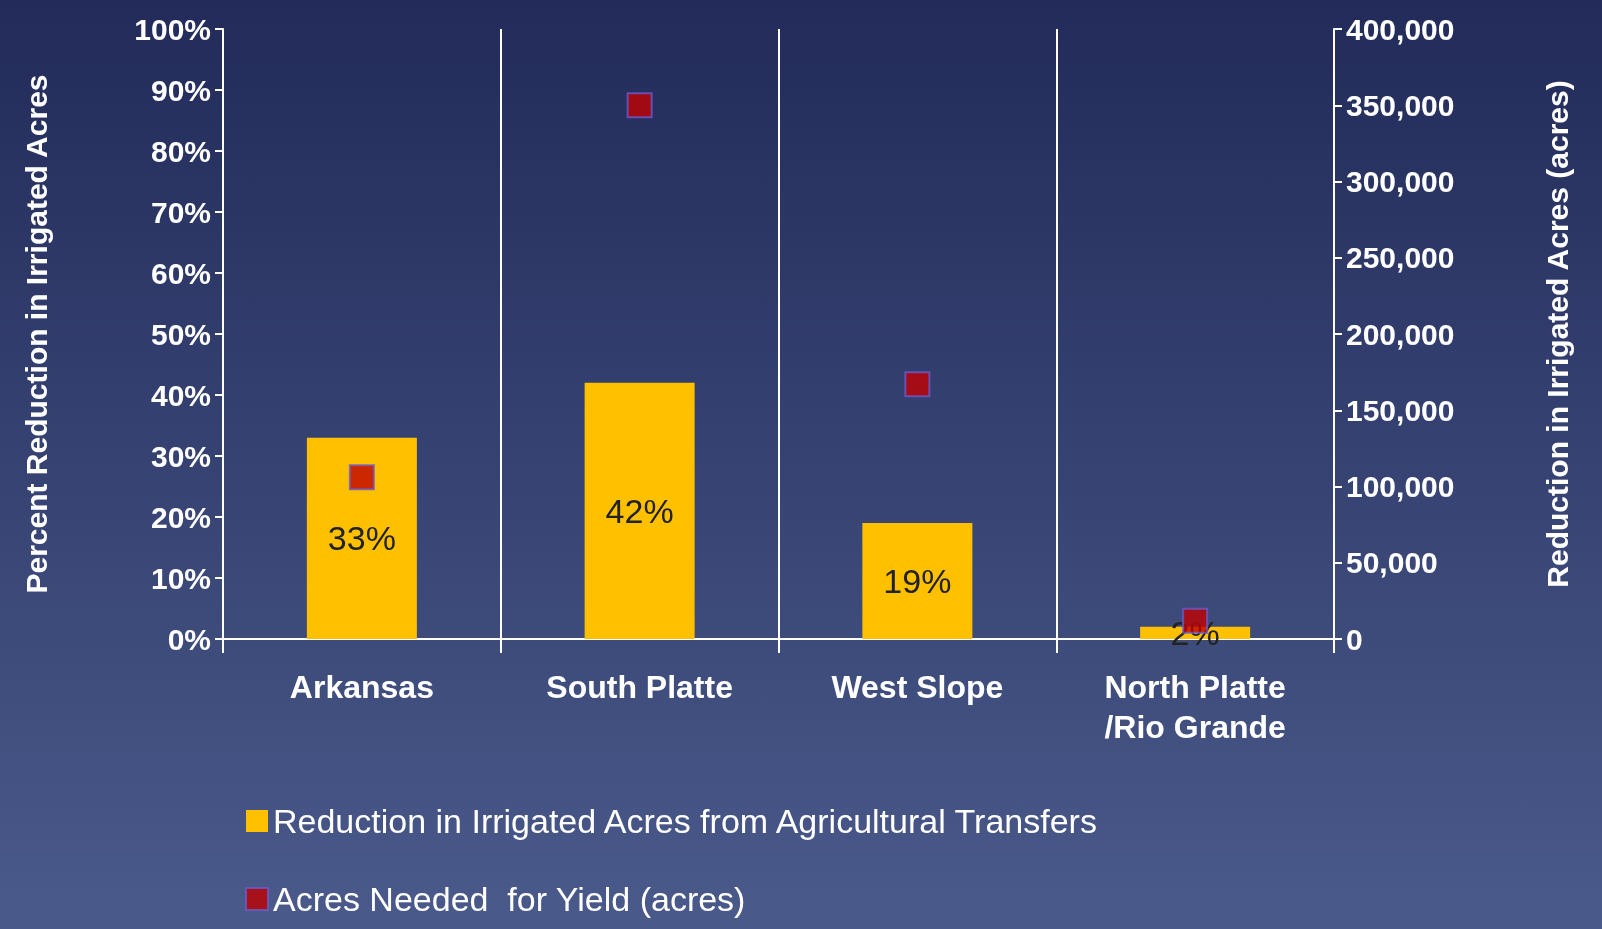 The image size is (1602, 929). What do you see at coordinates (685, 821) in the screenshot?
I see `legend-label: Reduction in Irrigated Acres from Agricultural Transfers` at bounding box center [685, 821].